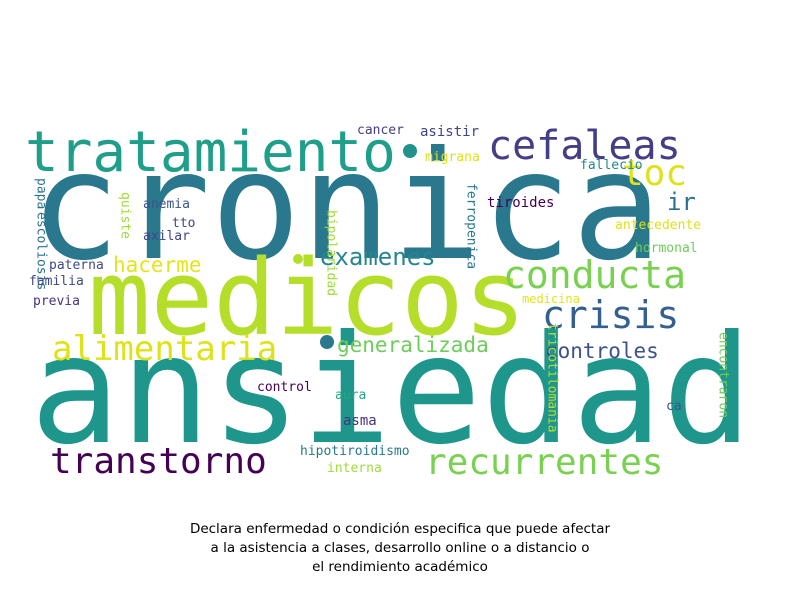 This screenshot has height=600, width=800. I want to click on word-ir: ir, so click(681, 202).